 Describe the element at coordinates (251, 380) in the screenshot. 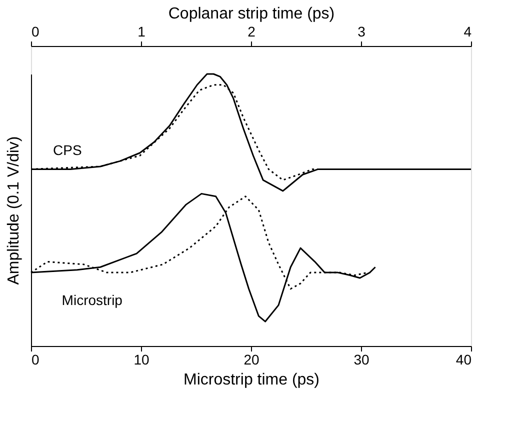

I see `x-axis-title: Microstrip time (ps)` at that location.